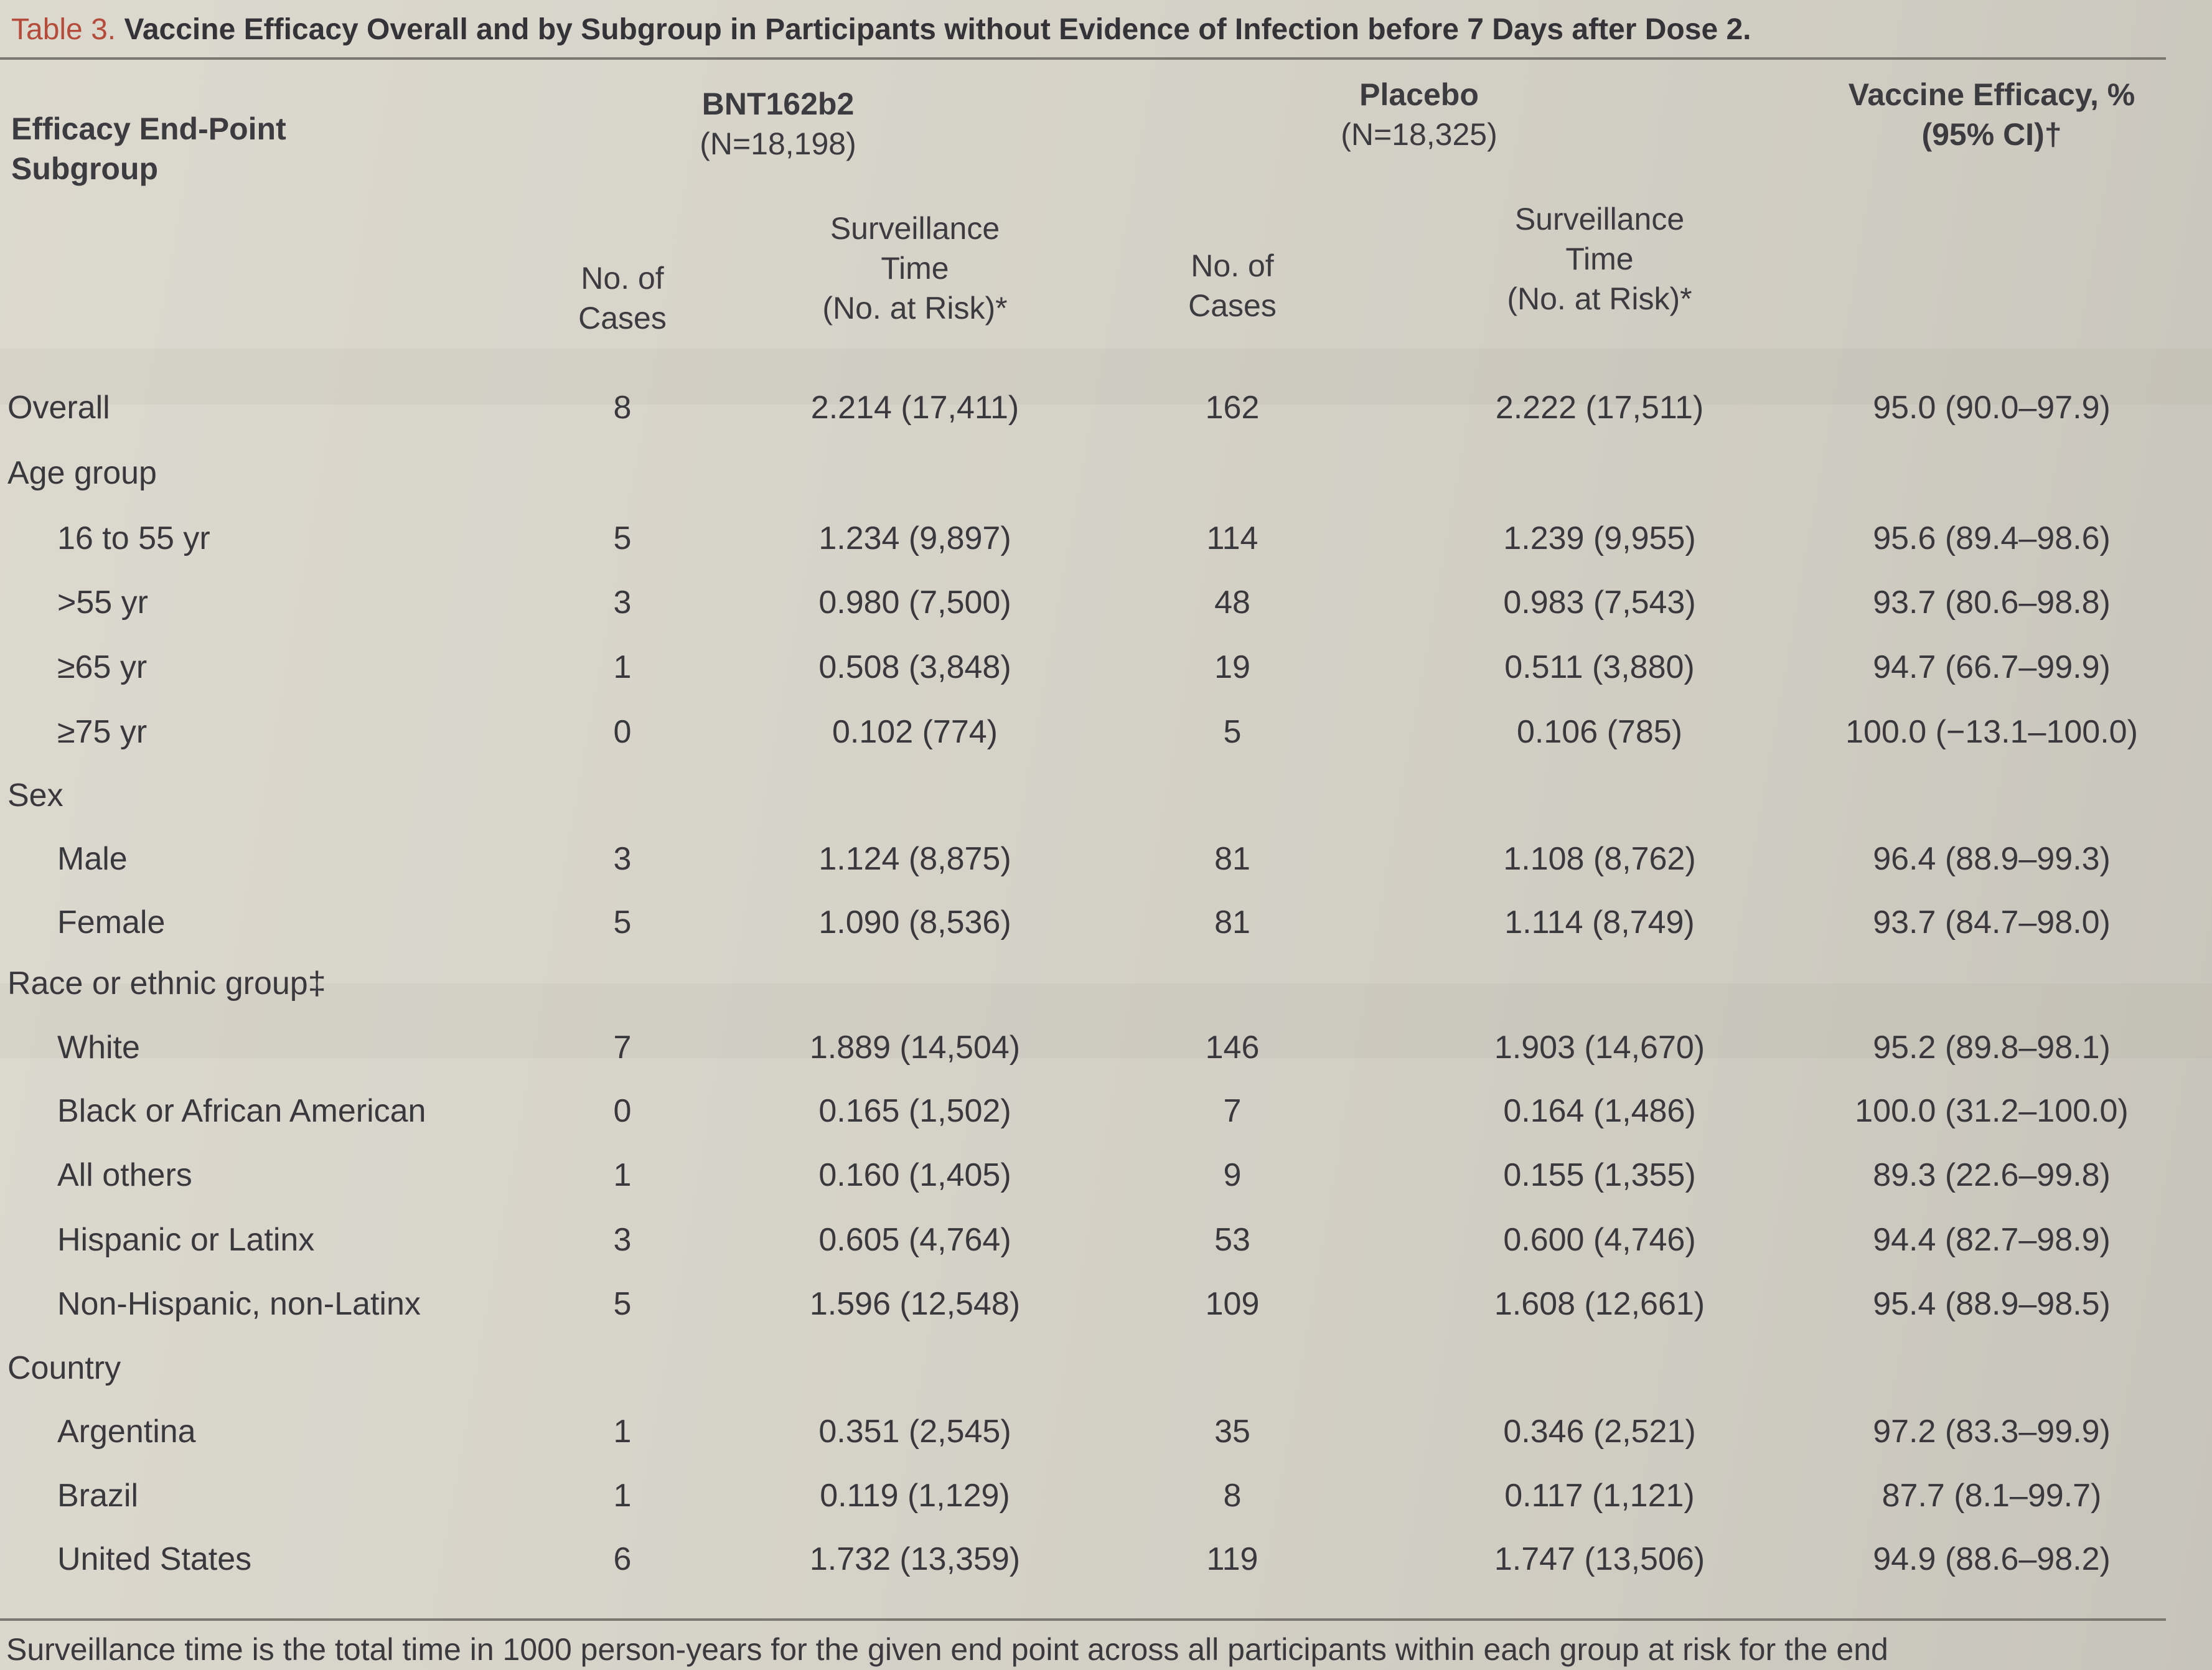  What do you see at coordinates (35, 795) in the screenshot?
I see `row-label: Sex` at bounding box center [35, 795].